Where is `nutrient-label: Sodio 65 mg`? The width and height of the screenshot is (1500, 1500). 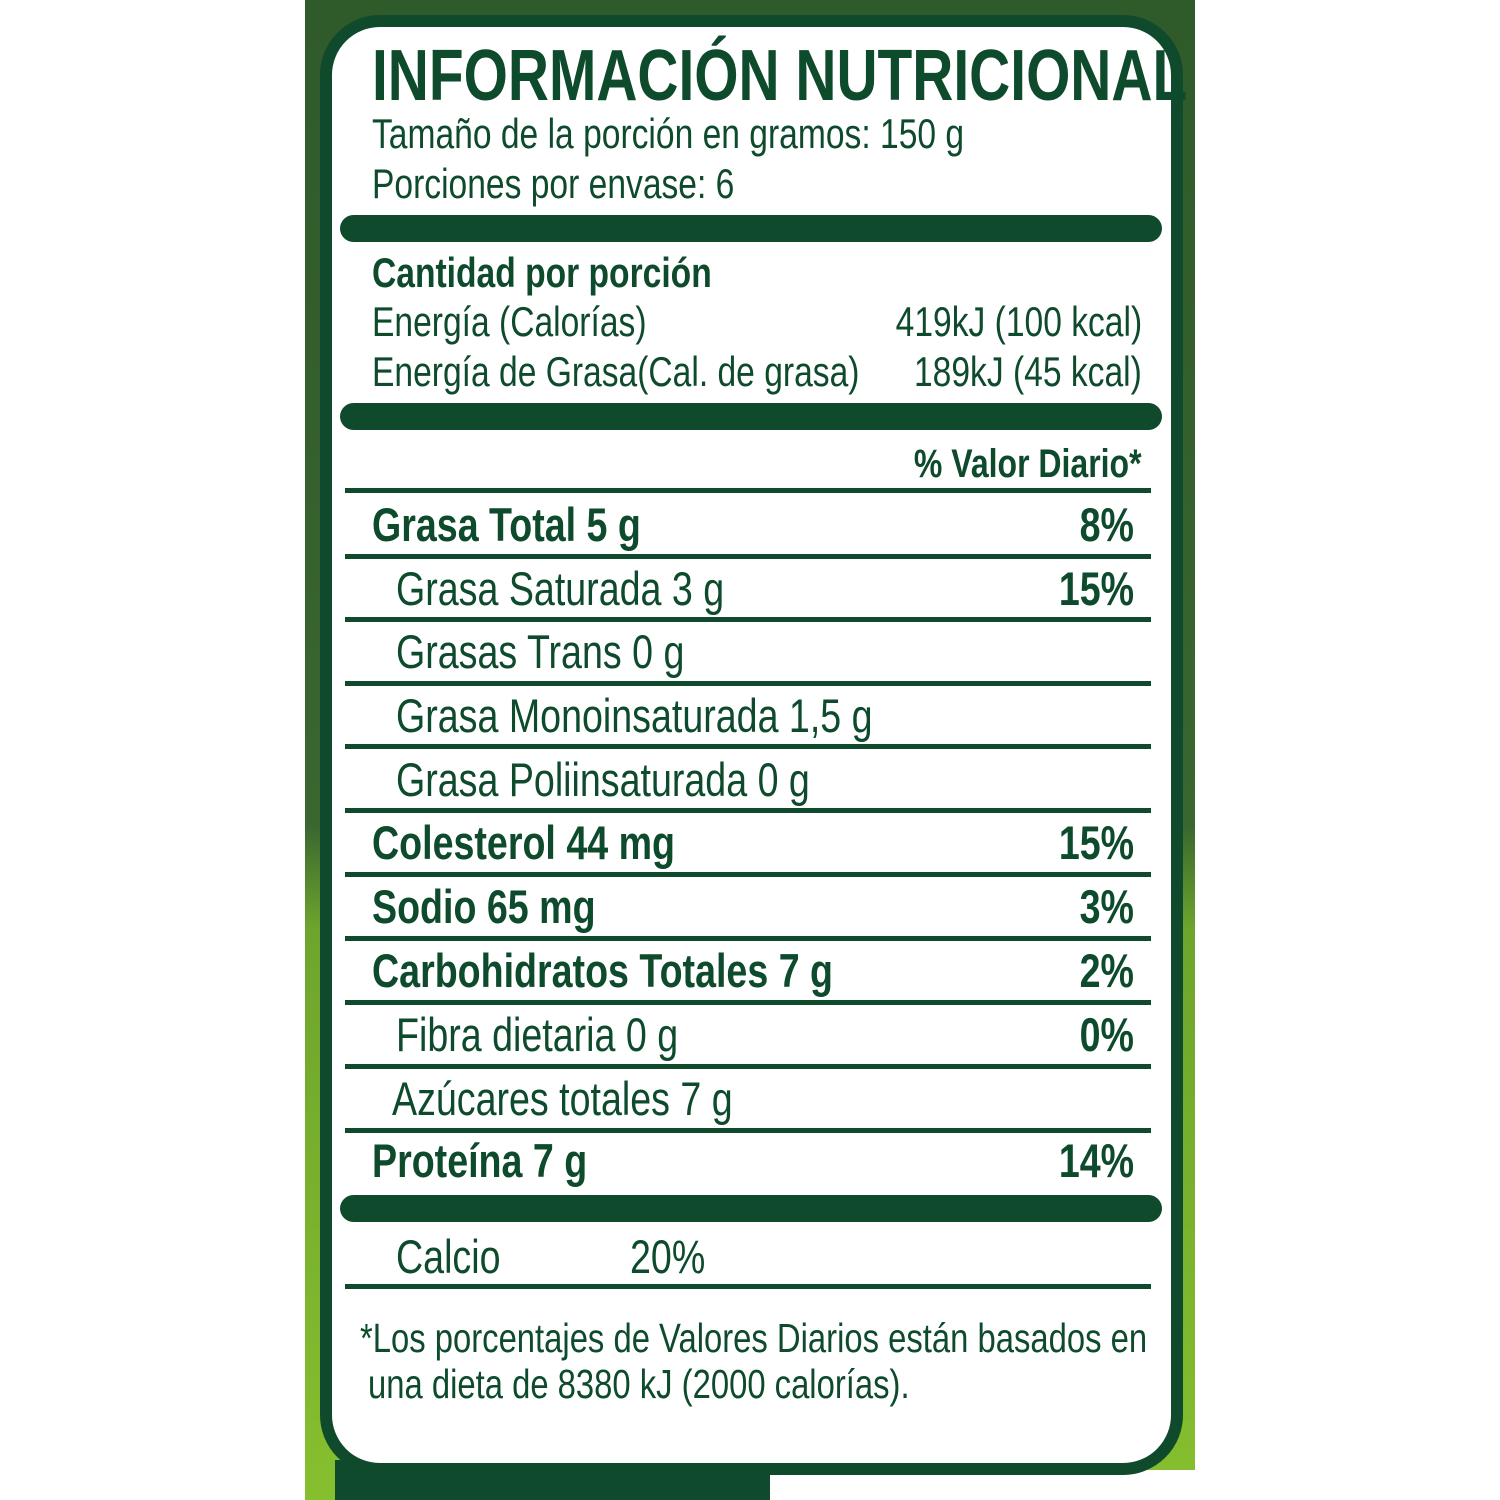 nutrient-label: Sodio 65 mg is located at coordinates (484, 906).